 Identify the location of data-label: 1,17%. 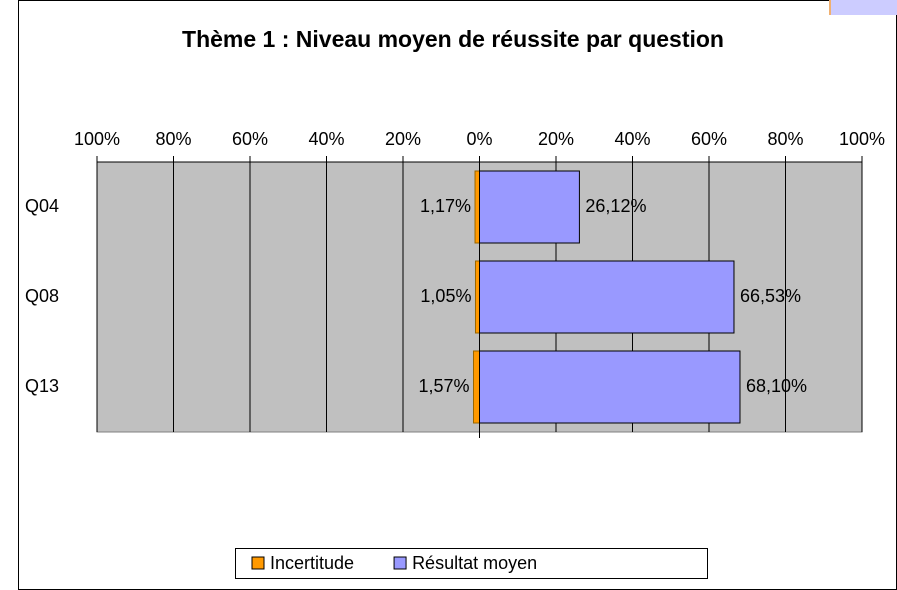
(445, 206).